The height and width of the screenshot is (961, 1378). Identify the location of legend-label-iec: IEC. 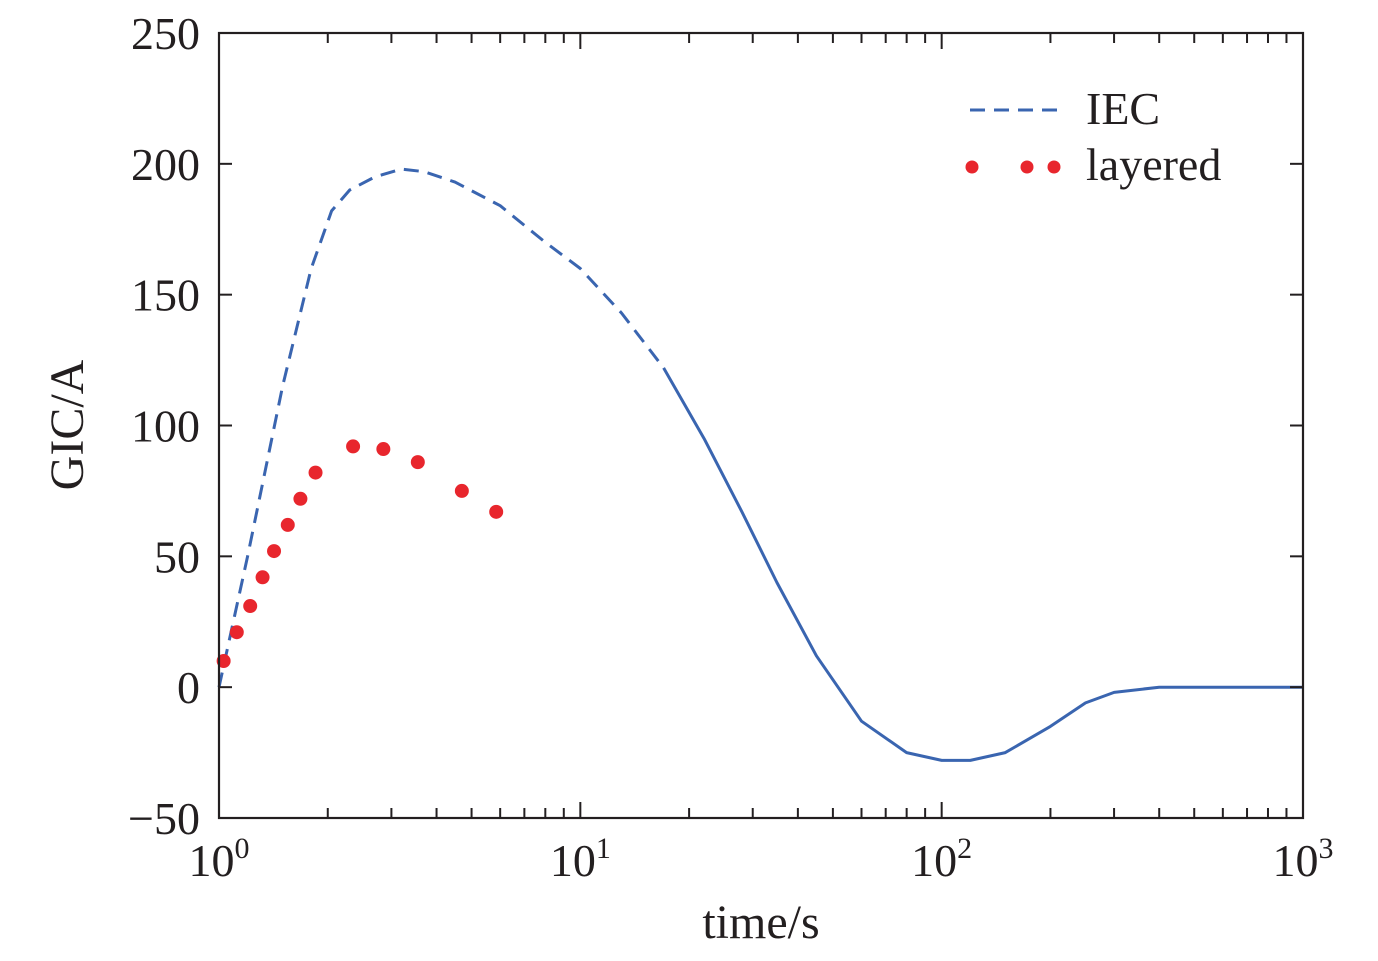
(1123, 108).